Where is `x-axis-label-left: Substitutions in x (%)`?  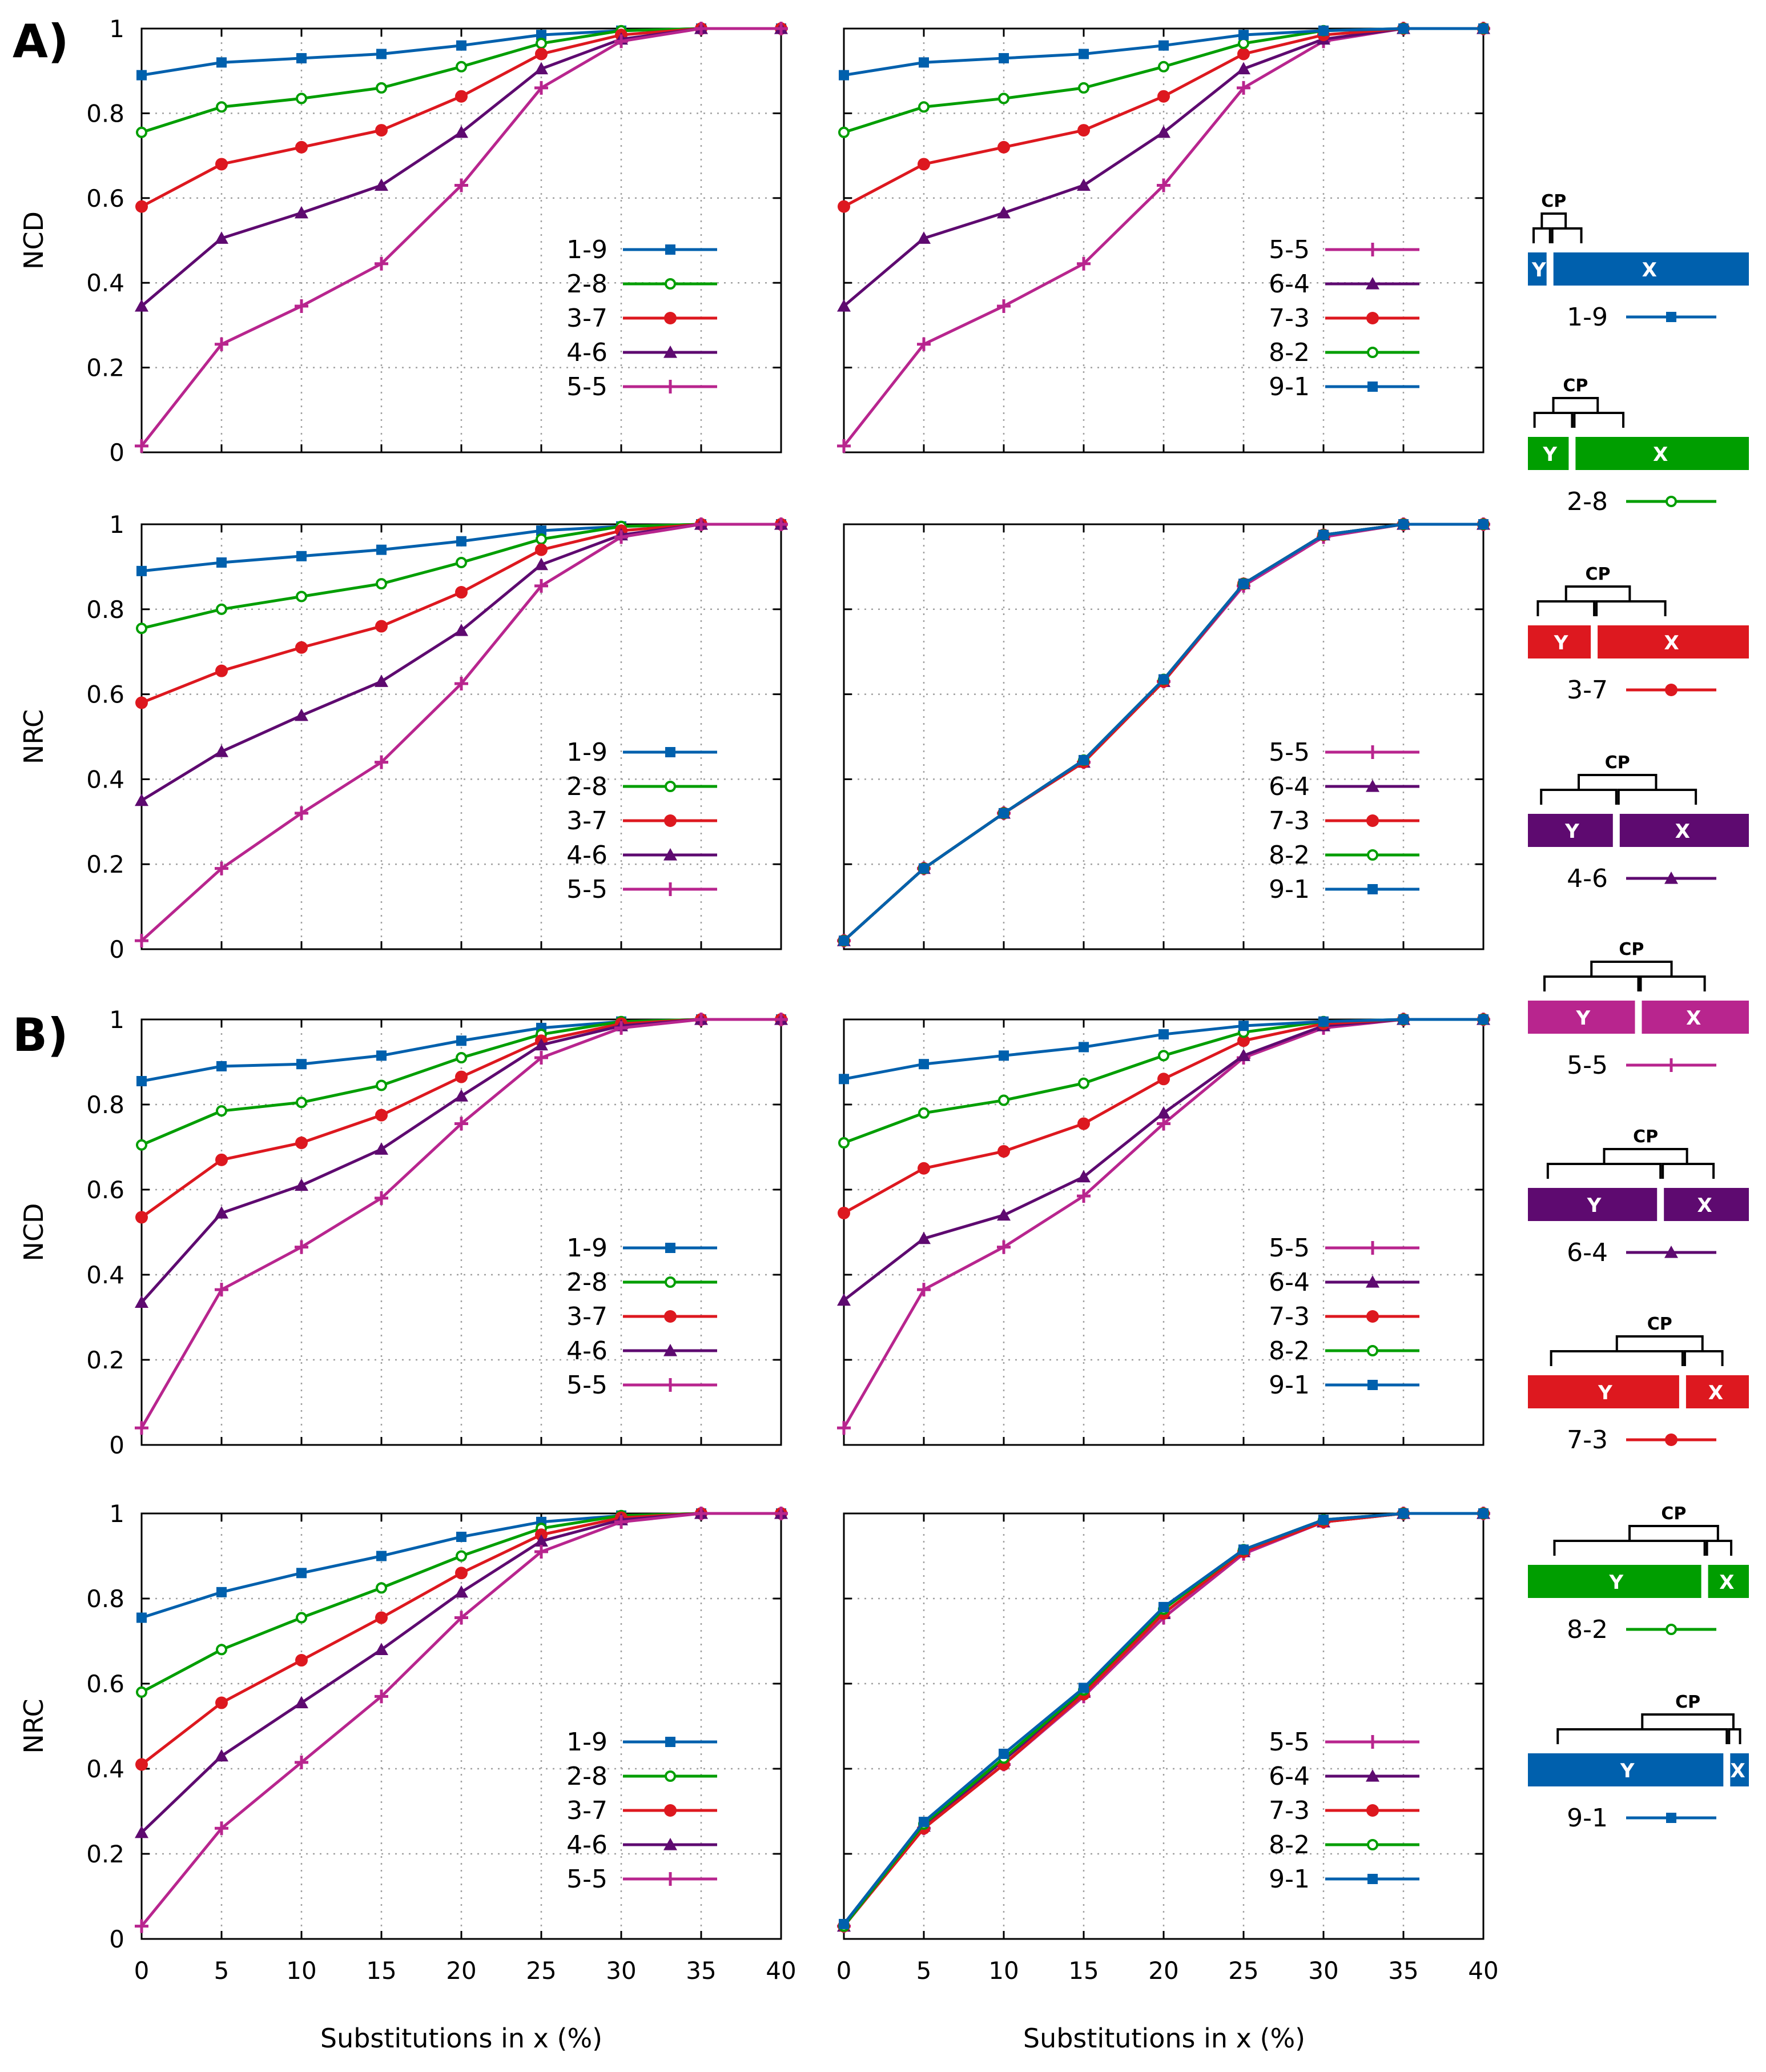
x-axis-label-left: Substitutions in x (%) is located at coordinates (461, 2039).